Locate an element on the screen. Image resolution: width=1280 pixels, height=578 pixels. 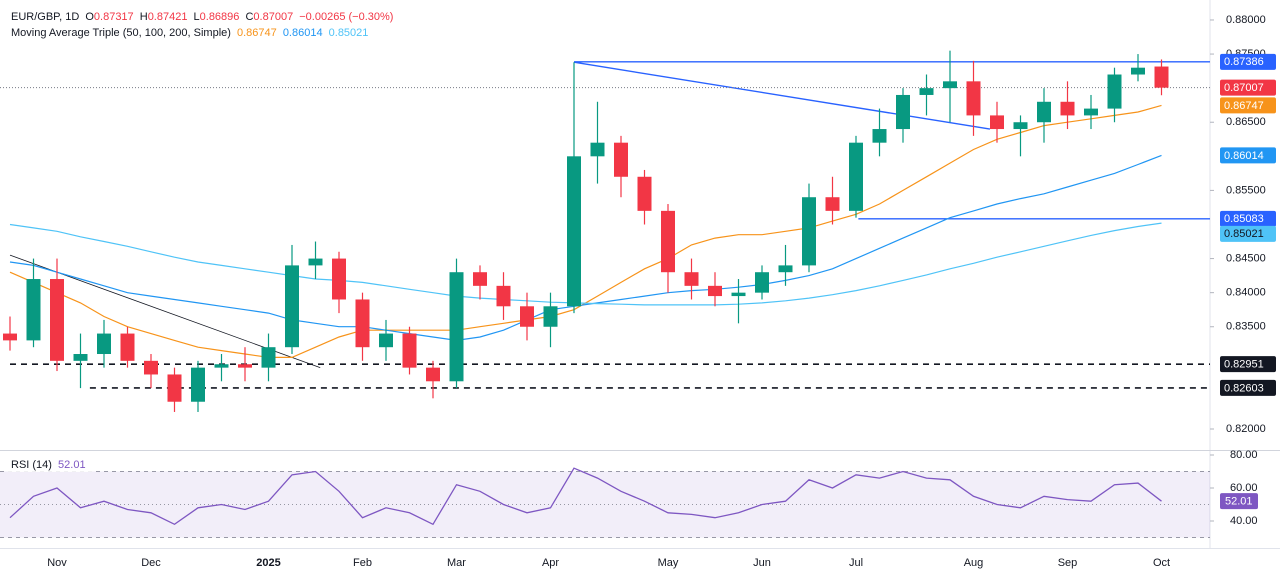
x-tick-label: Aug is located at coordinates (974, 563).